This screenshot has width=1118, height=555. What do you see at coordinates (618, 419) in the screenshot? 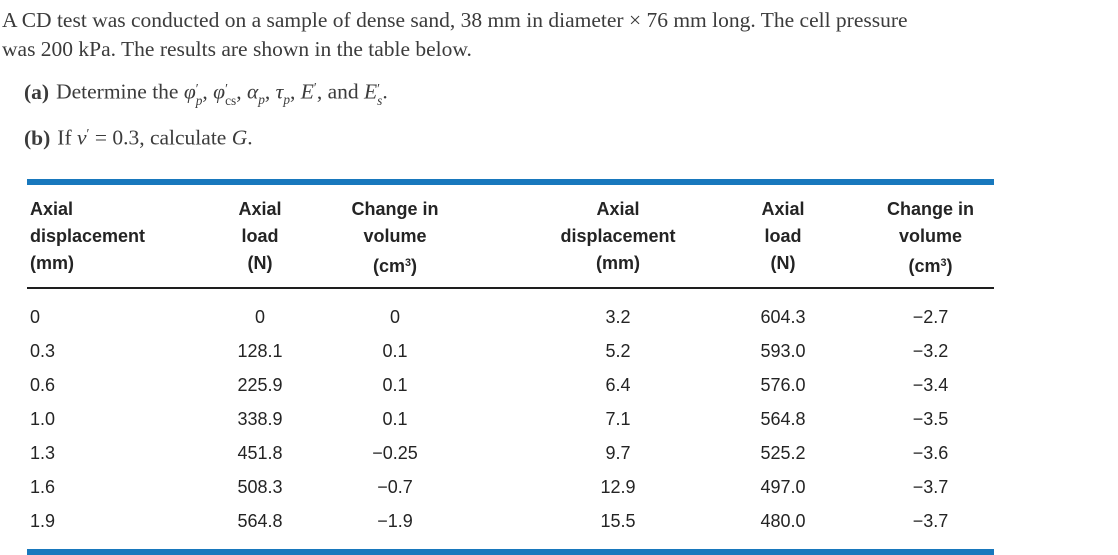
I see `table-cell: 7.1` at bounding box center [618, 419].